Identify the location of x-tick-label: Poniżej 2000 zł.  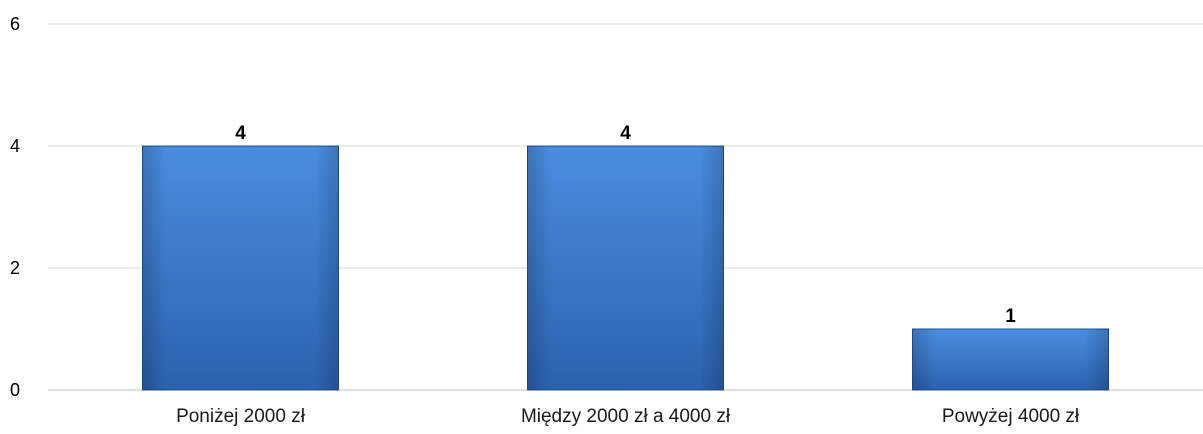
(241, 416).